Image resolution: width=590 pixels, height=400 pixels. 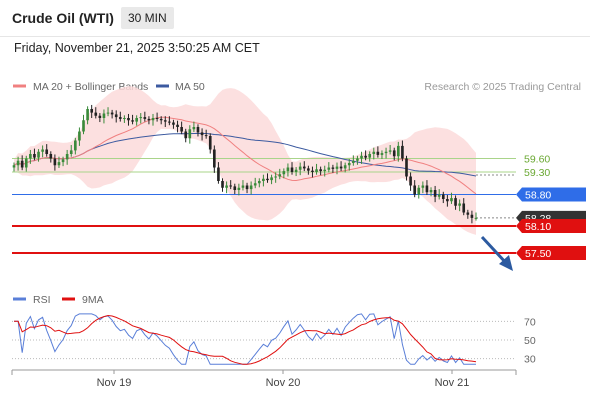 What do you see at coordinates (538, 196) in the screenshot?
I see `pivot-label: 58.80` at bounding box center [538, 196].